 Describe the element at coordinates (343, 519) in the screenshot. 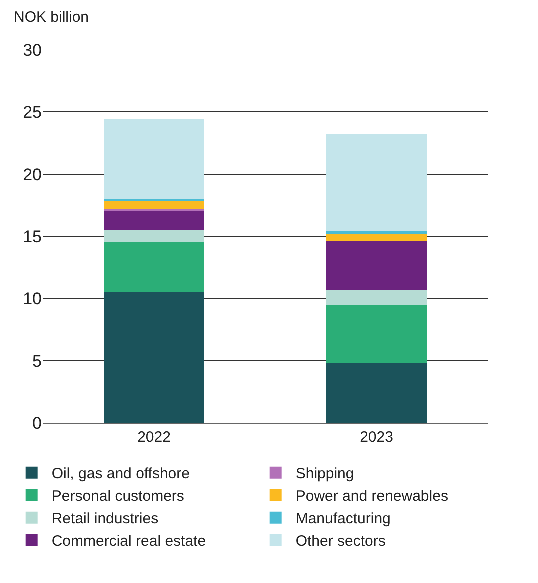

I see `legend-label: Manufacturing` at that location.